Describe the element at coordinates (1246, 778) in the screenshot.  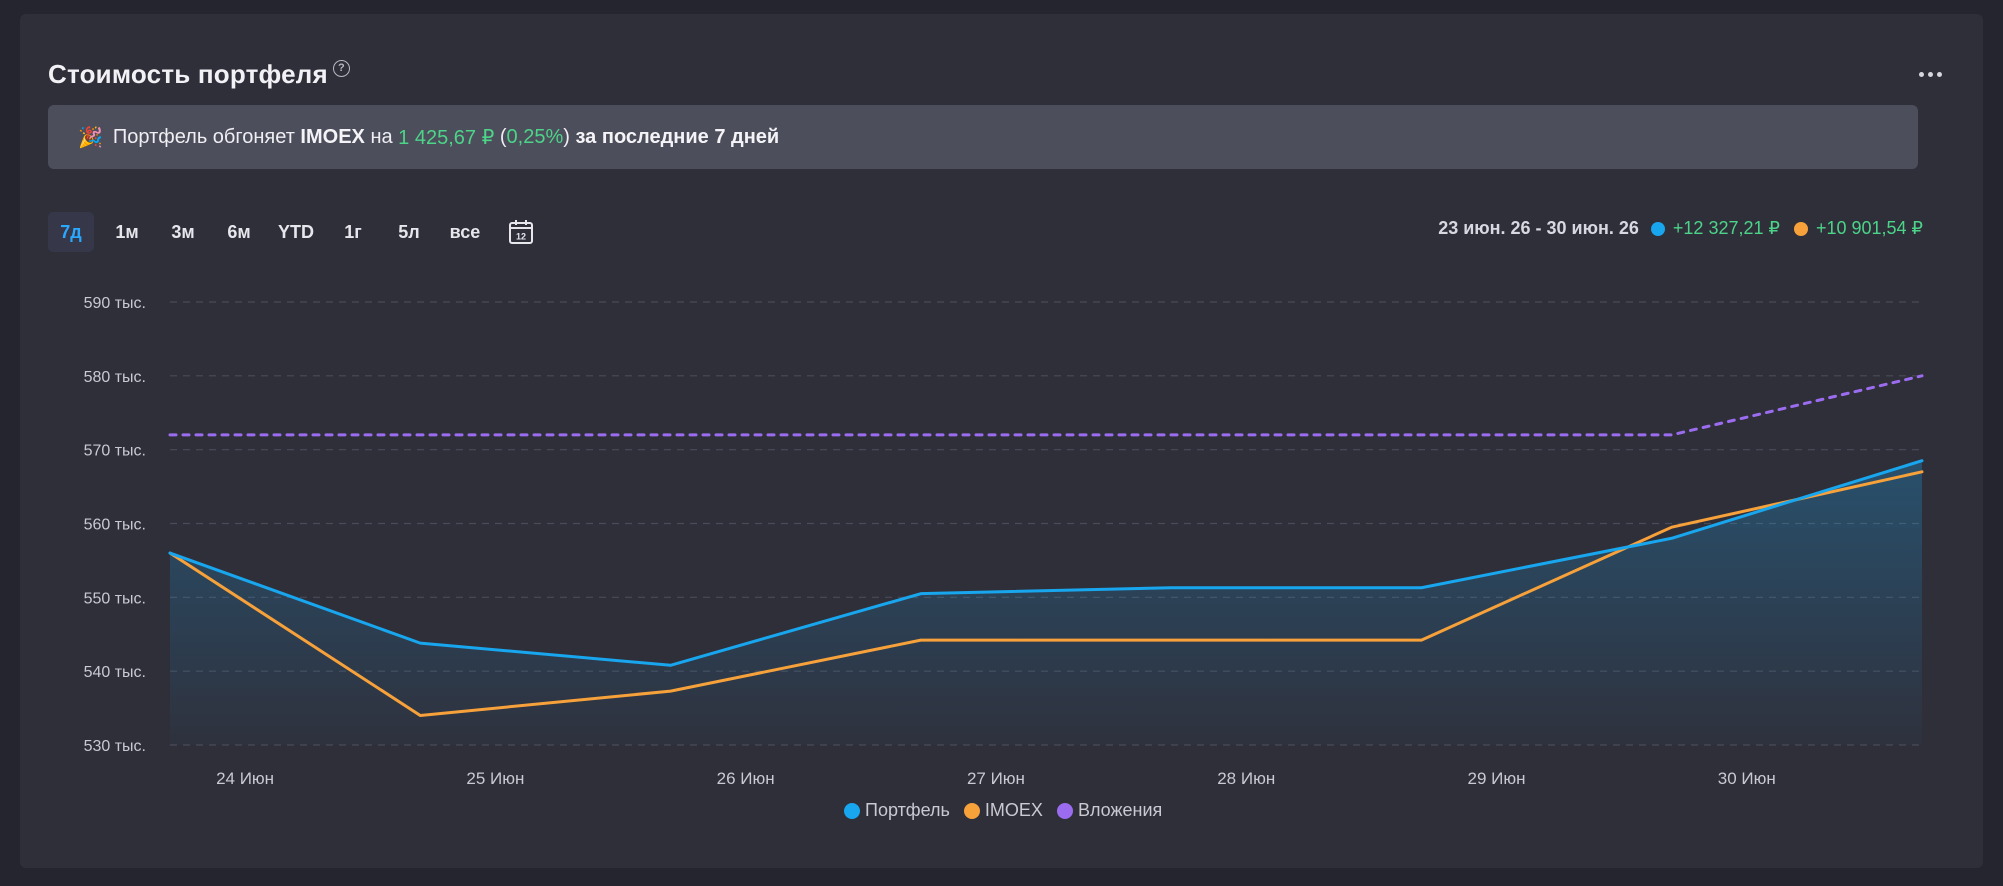
I see `x-tick-label: 28 Июн` at that location.